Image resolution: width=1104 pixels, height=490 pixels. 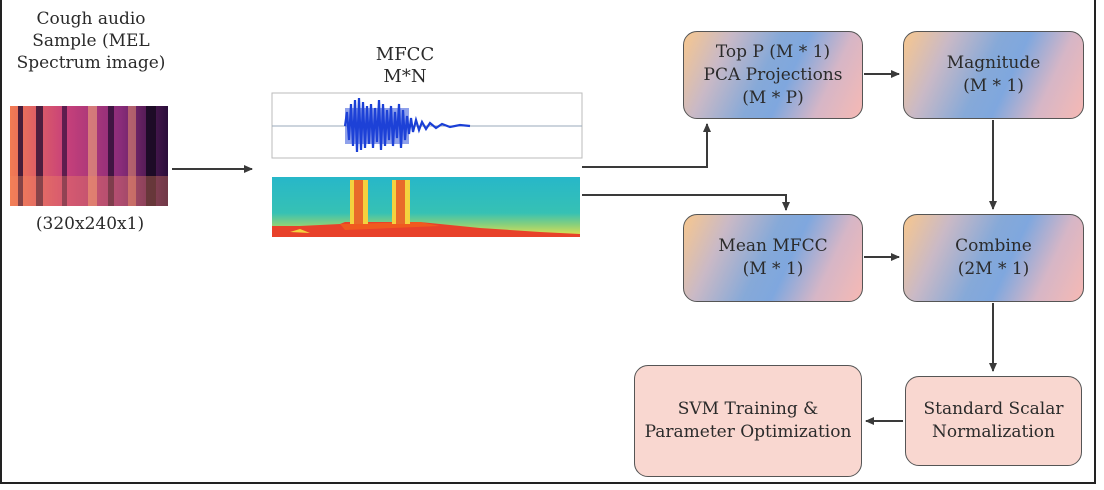 I want to click on svm-line: SVM Training &, so click(x=748, y=409).